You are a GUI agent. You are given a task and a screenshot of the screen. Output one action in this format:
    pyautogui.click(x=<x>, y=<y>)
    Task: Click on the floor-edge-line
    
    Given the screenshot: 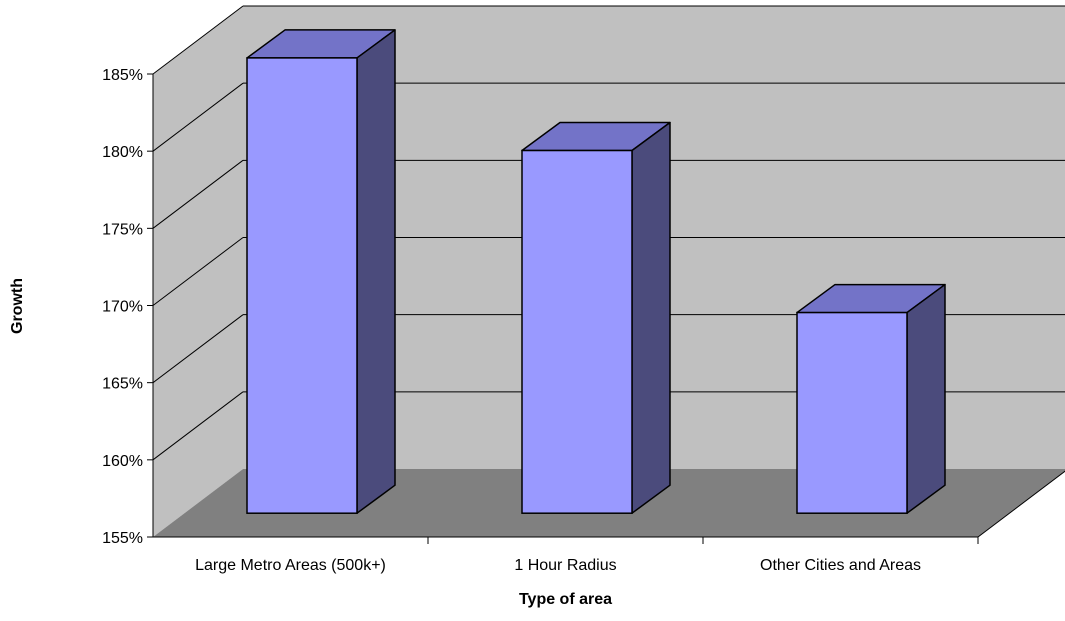 What is the action you would take?
    pyautogui.click(x=1021, y=504)
    